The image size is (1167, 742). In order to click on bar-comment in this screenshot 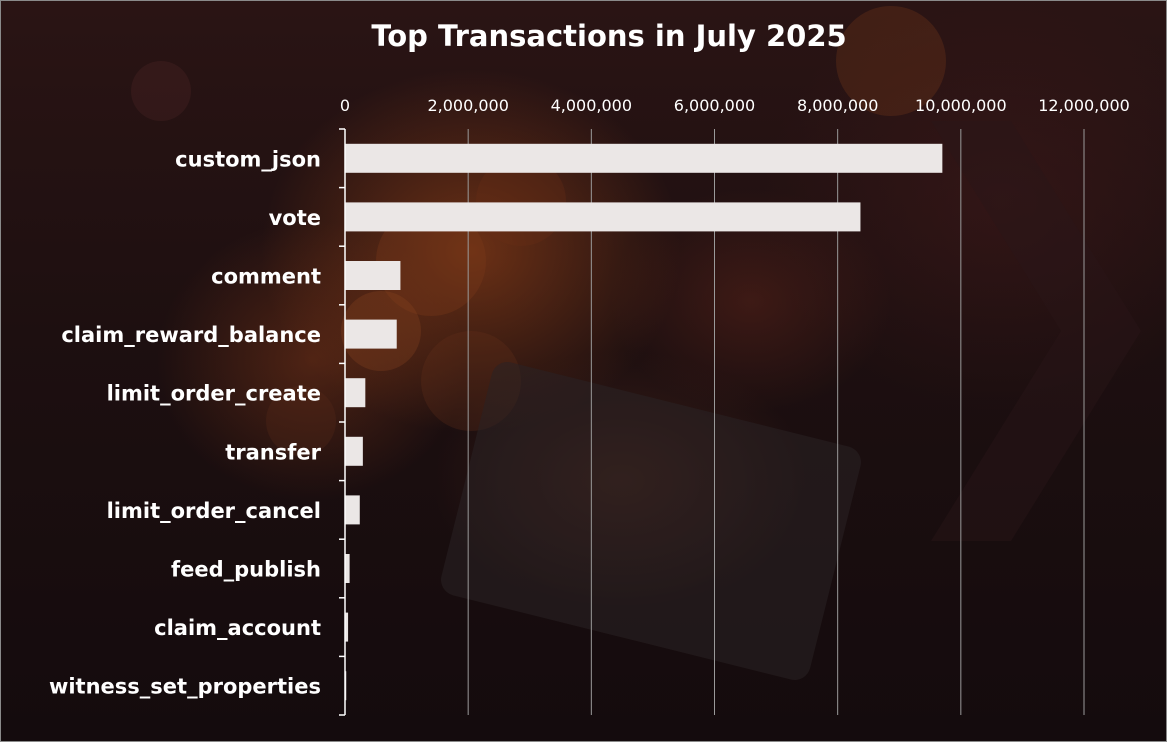, I will do `click(373, 275)`.